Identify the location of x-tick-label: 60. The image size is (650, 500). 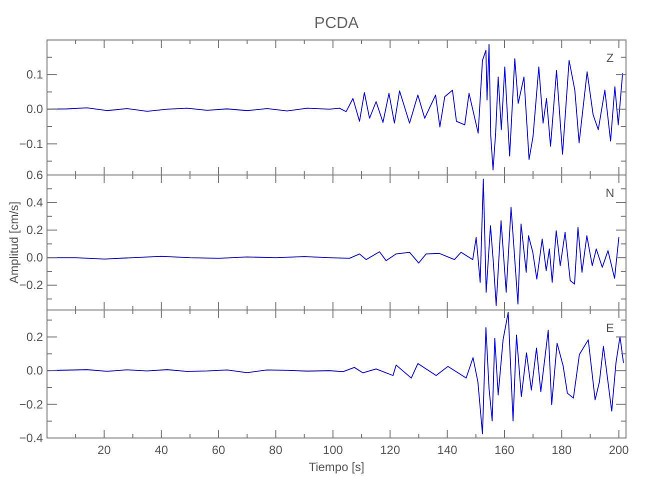
(219, 450).